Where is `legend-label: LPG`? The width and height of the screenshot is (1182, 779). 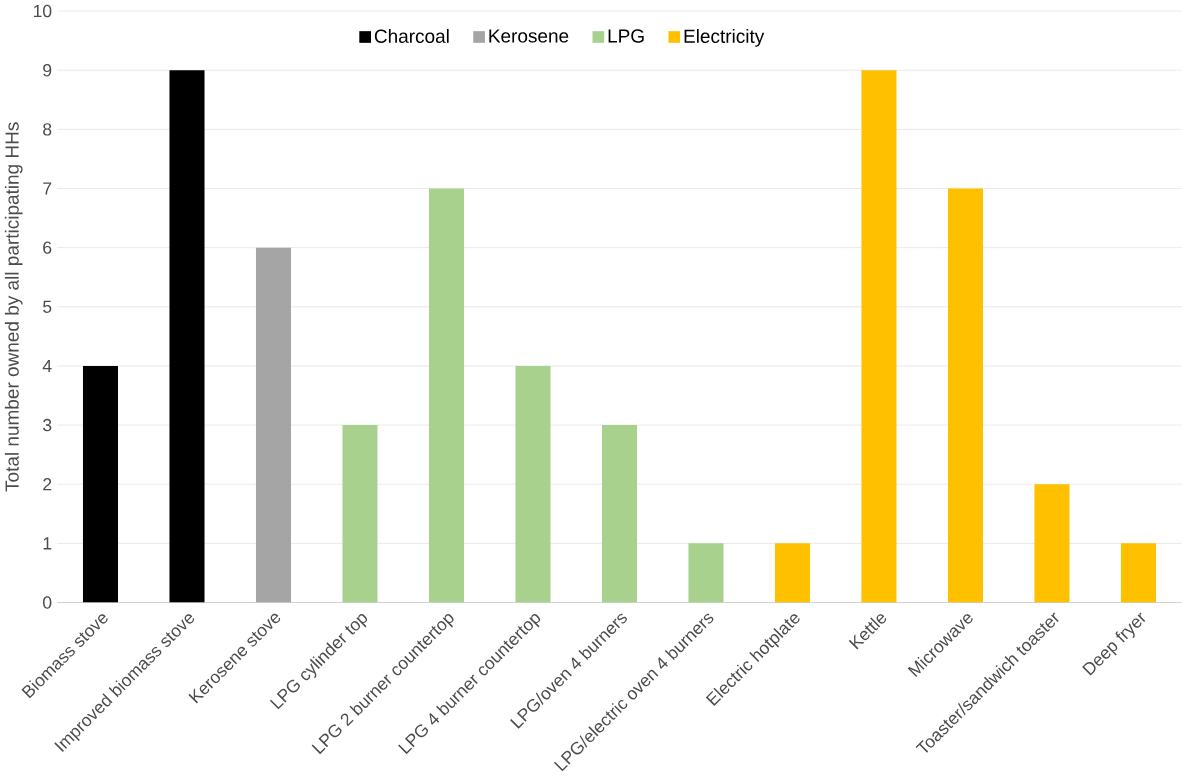 legend-label: LPG is located at coordinates (626, 36).